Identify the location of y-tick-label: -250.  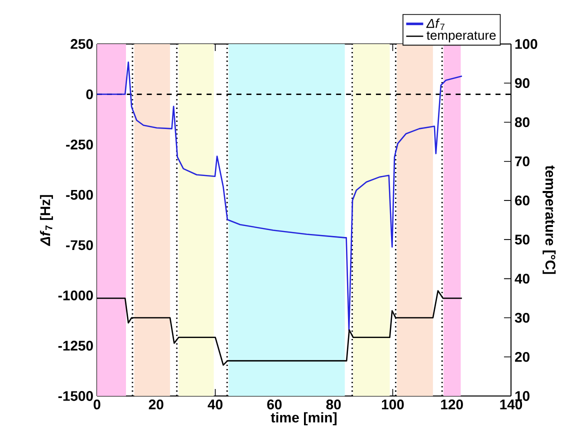
(79, 145).